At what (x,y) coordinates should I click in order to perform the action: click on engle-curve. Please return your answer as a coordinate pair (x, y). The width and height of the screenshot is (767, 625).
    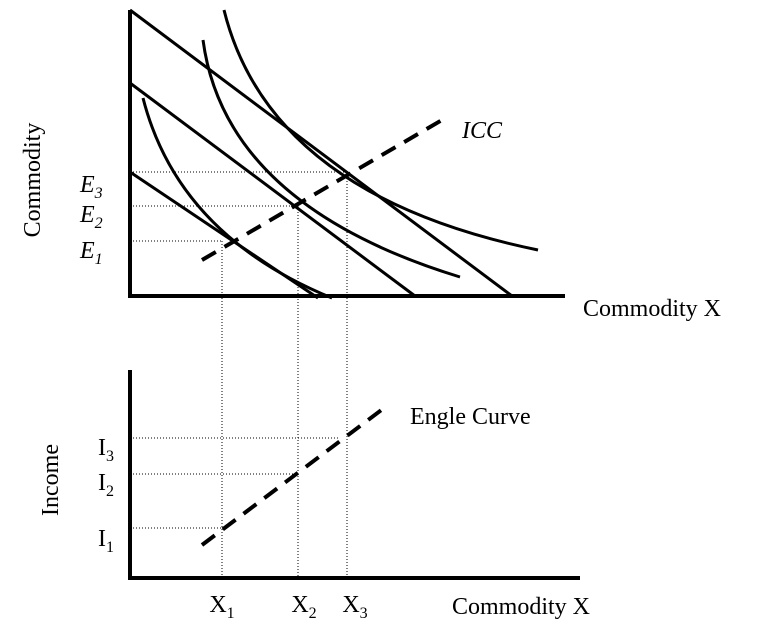
    Looking at the image, I should click on (295, 475).